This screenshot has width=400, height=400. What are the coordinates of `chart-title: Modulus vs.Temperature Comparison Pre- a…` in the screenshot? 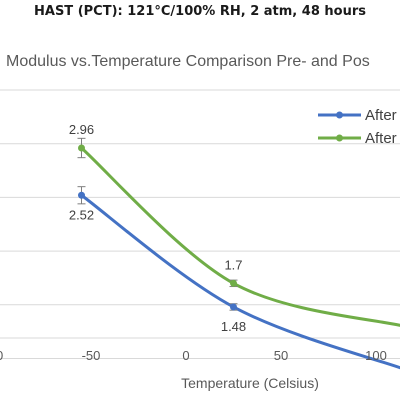 It's located at (188, 61).